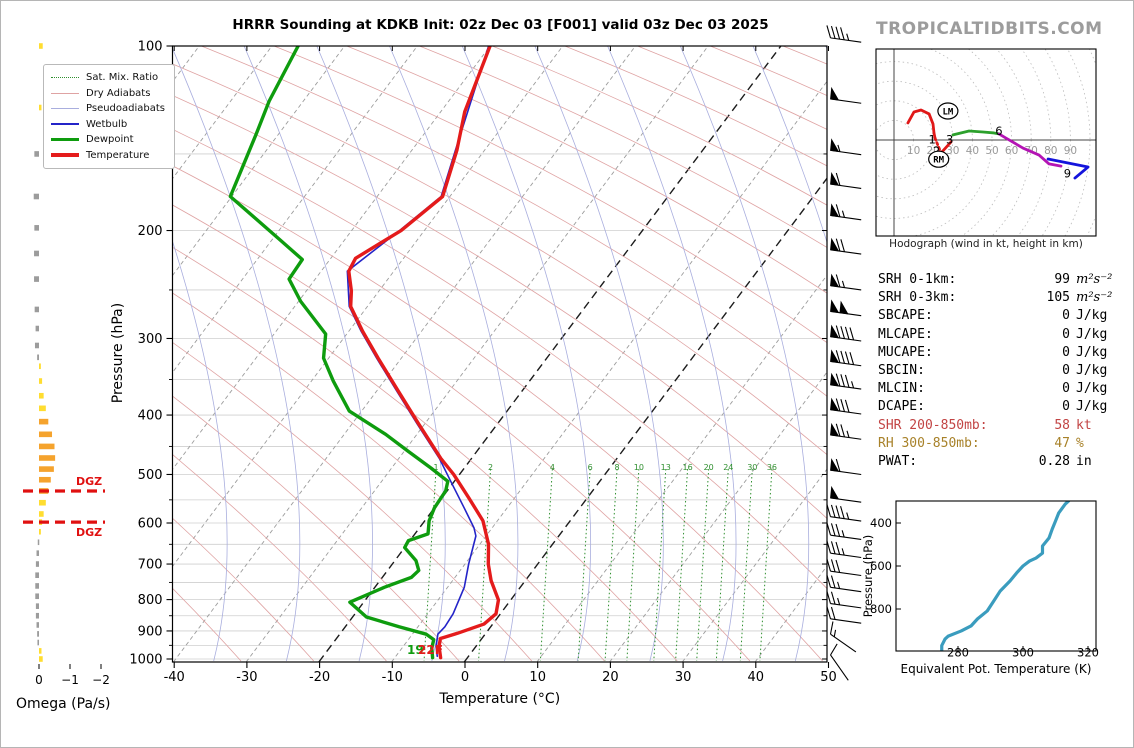  Describe the element at coordinates (933, 425) in the screenshot. I see `stat-label: SHR 200-850mb:` at that location.